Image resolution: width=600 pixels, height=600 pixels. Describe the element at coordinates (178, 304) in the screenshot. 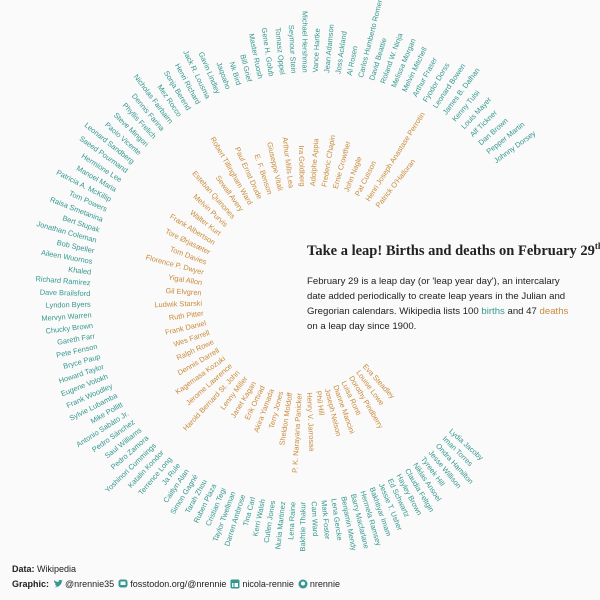

I see `death-name: Ludwik Starski` at that location.